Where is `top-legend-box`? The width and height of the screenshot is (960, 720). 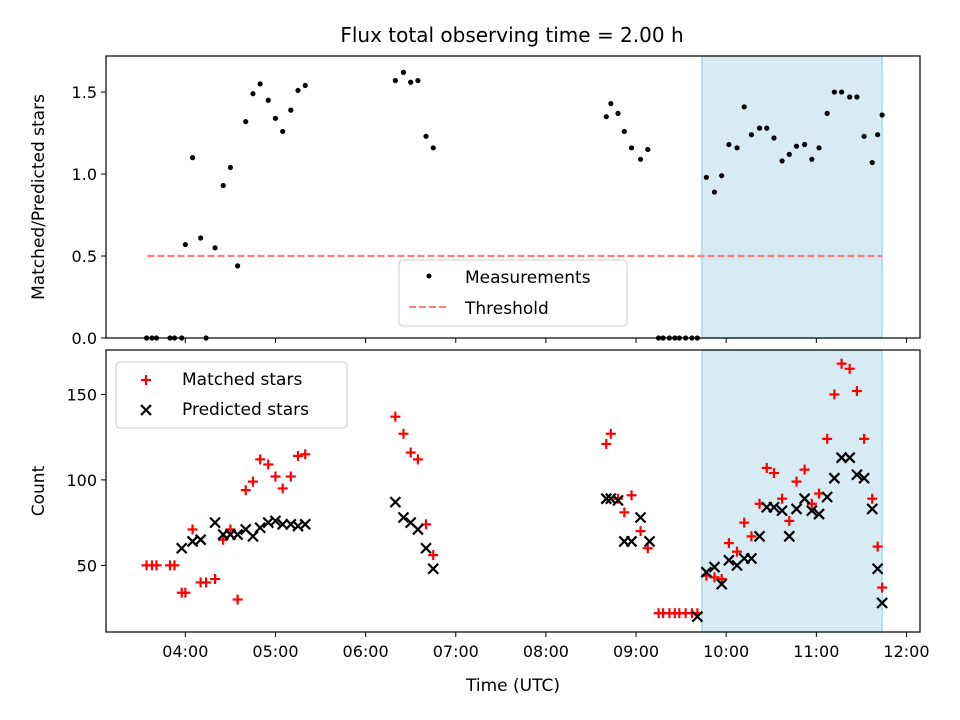 top-legend-box is located at coordinates (513, 293).